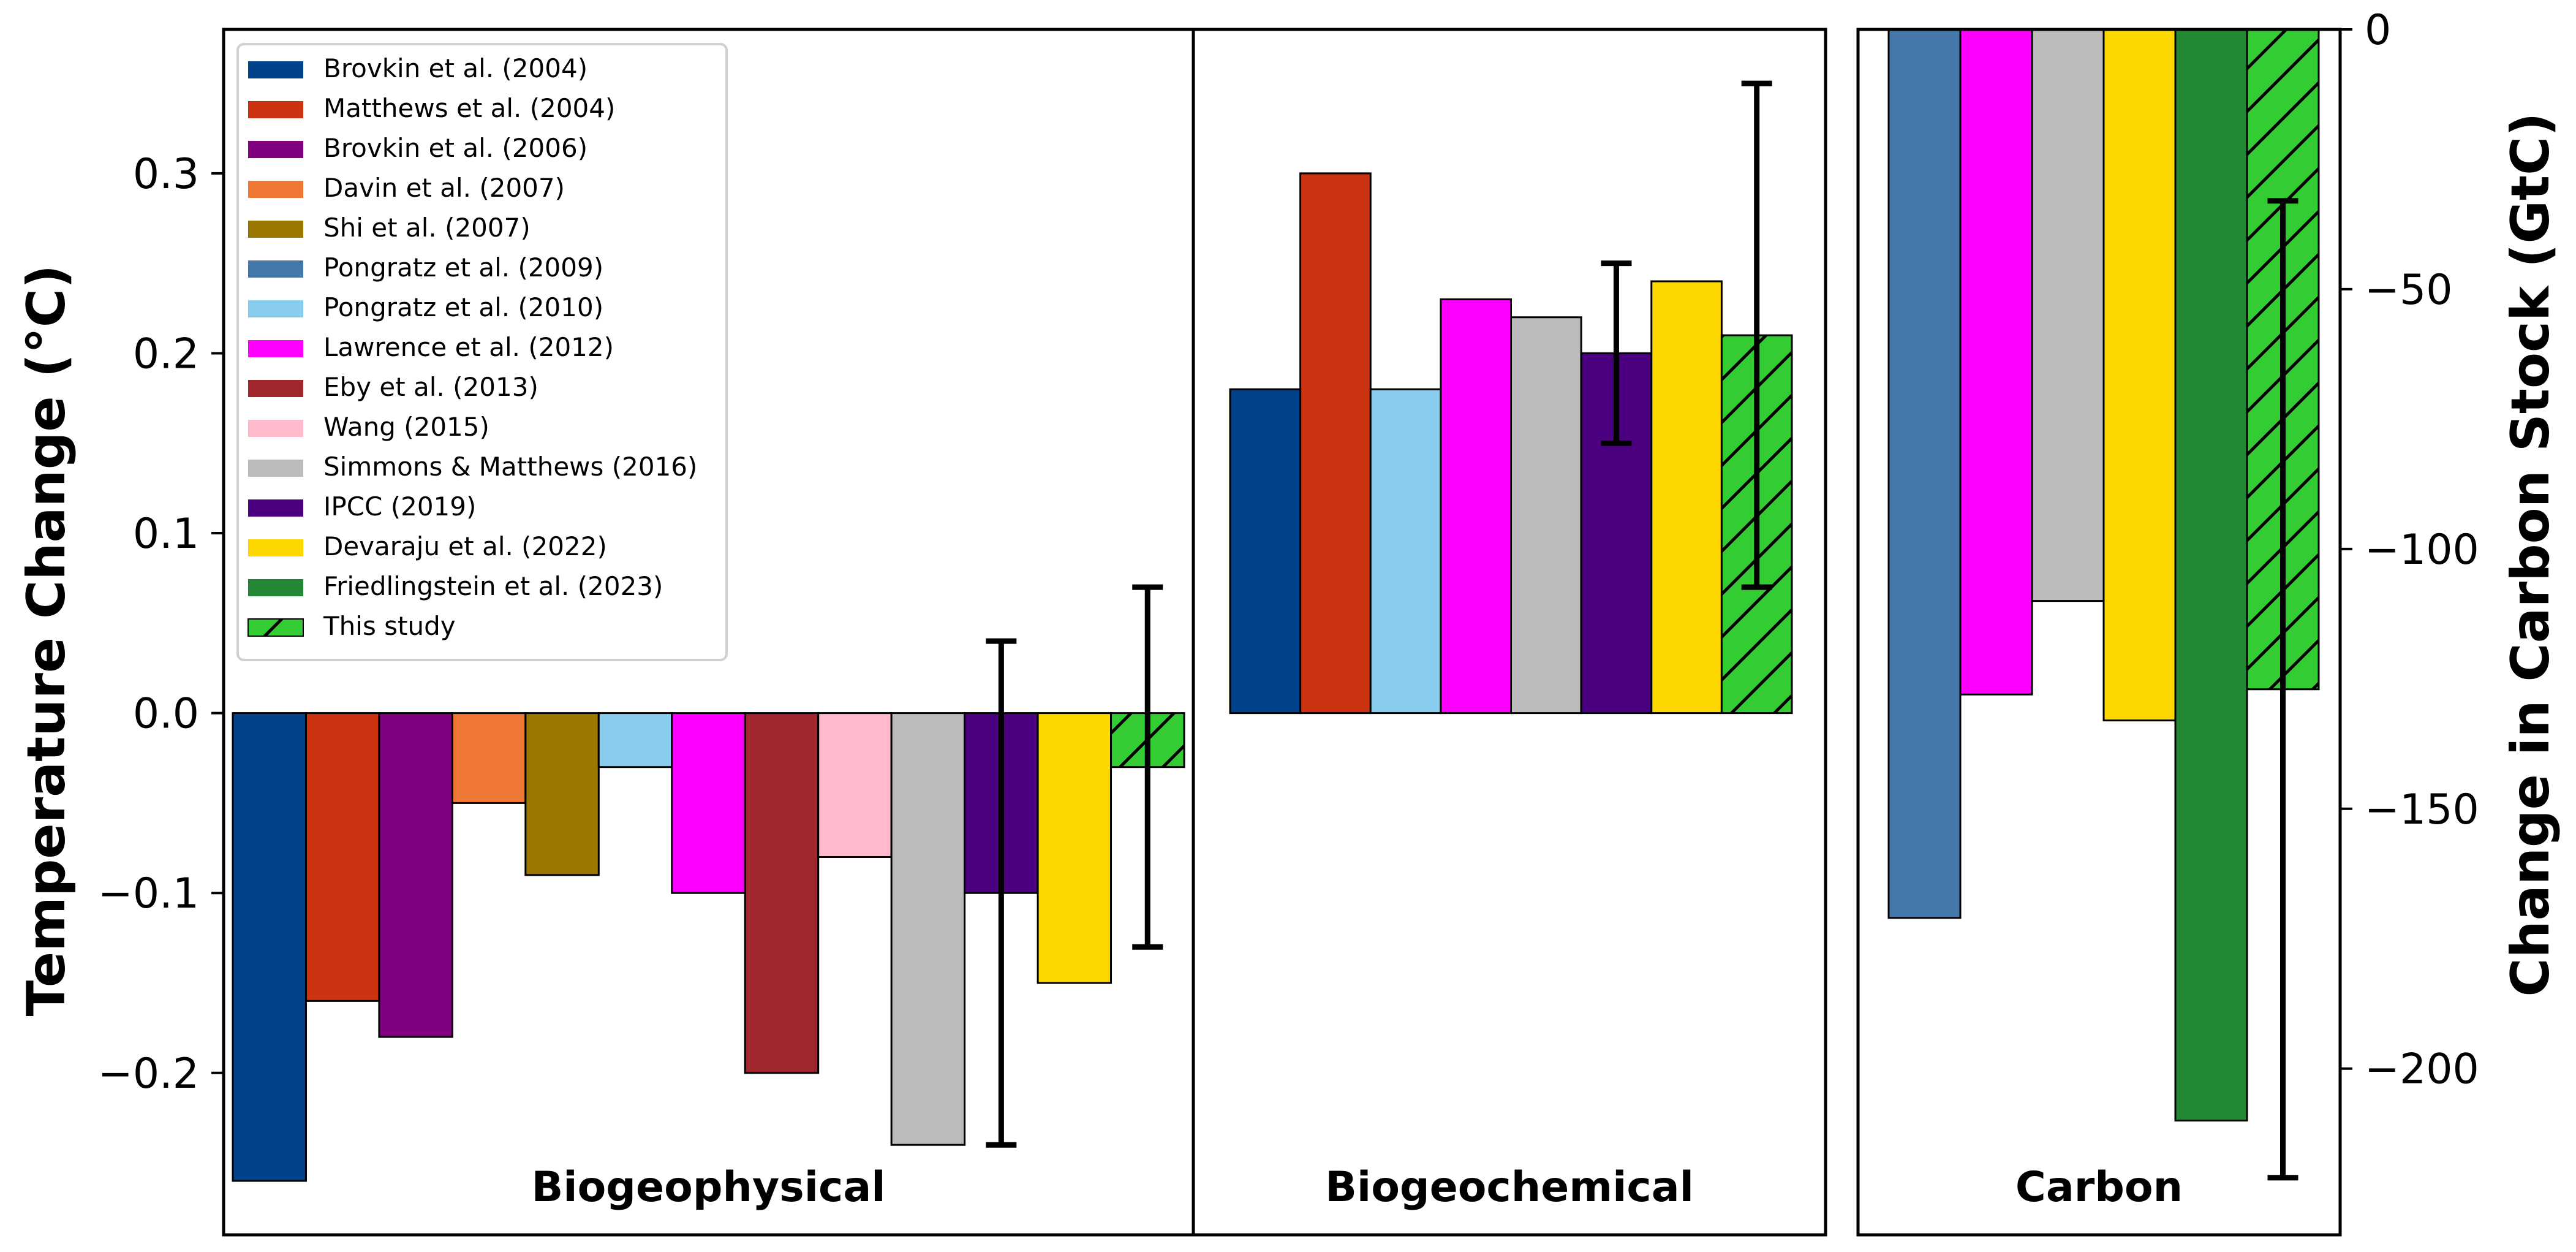 The height and width of the screenshot is (1252, 2576). Describe the element at coordinates (1335, 443) in the screenshot. I see `bar-biogeochemical-matthews-et-al-2004` at that location.